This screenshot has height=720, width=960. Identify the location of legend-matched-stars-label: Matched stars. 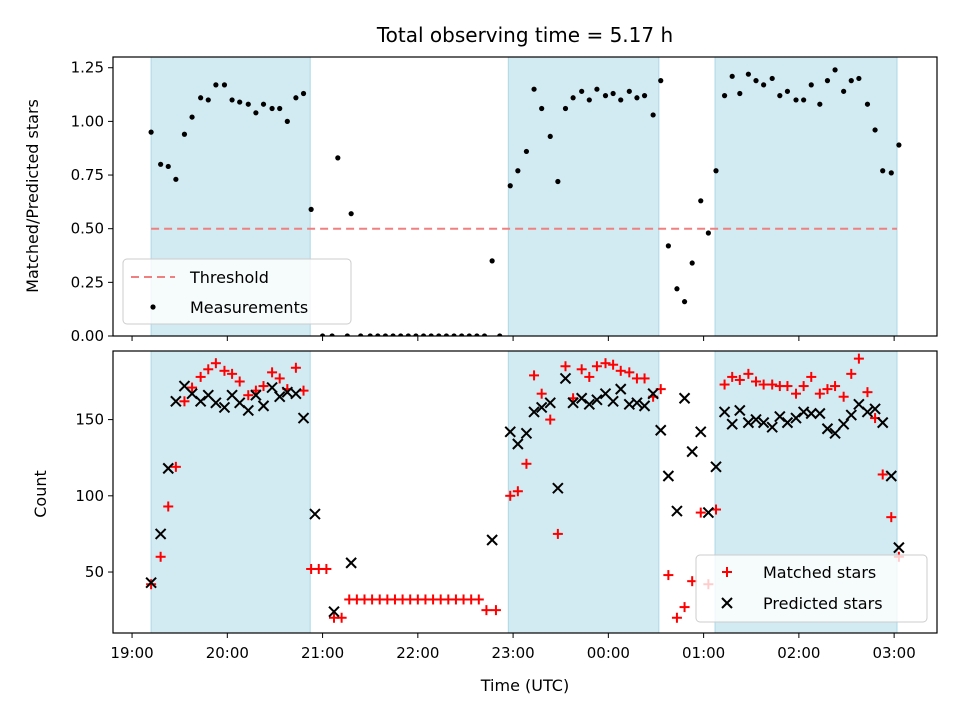
(819, 572).